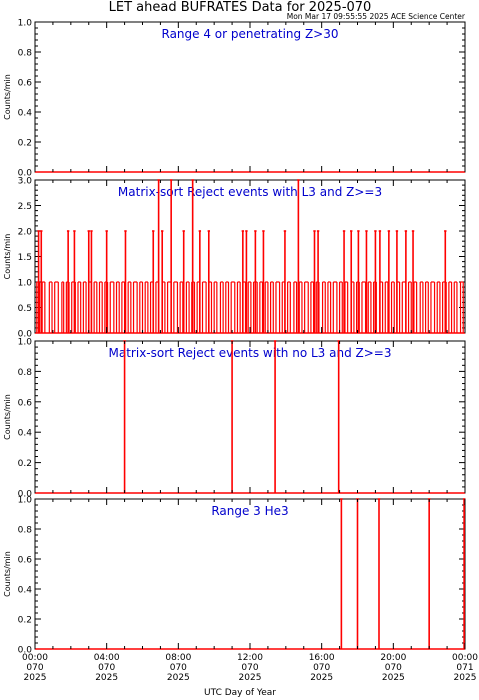 This screenshot has height=700, width=479. I want to click on x-tick-label-time: 08:00, so click(178, 658).